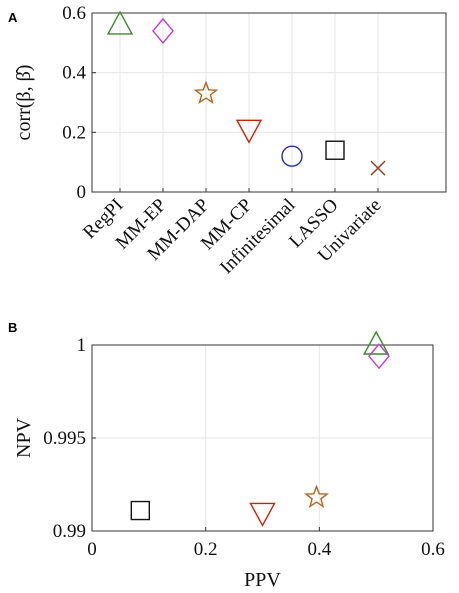 This screenshot has height=593, width=459. What do you see at coordinates (206, 92) in the screenshot?
I see `data-point-mm-dap` at bounding box center [206, 92].